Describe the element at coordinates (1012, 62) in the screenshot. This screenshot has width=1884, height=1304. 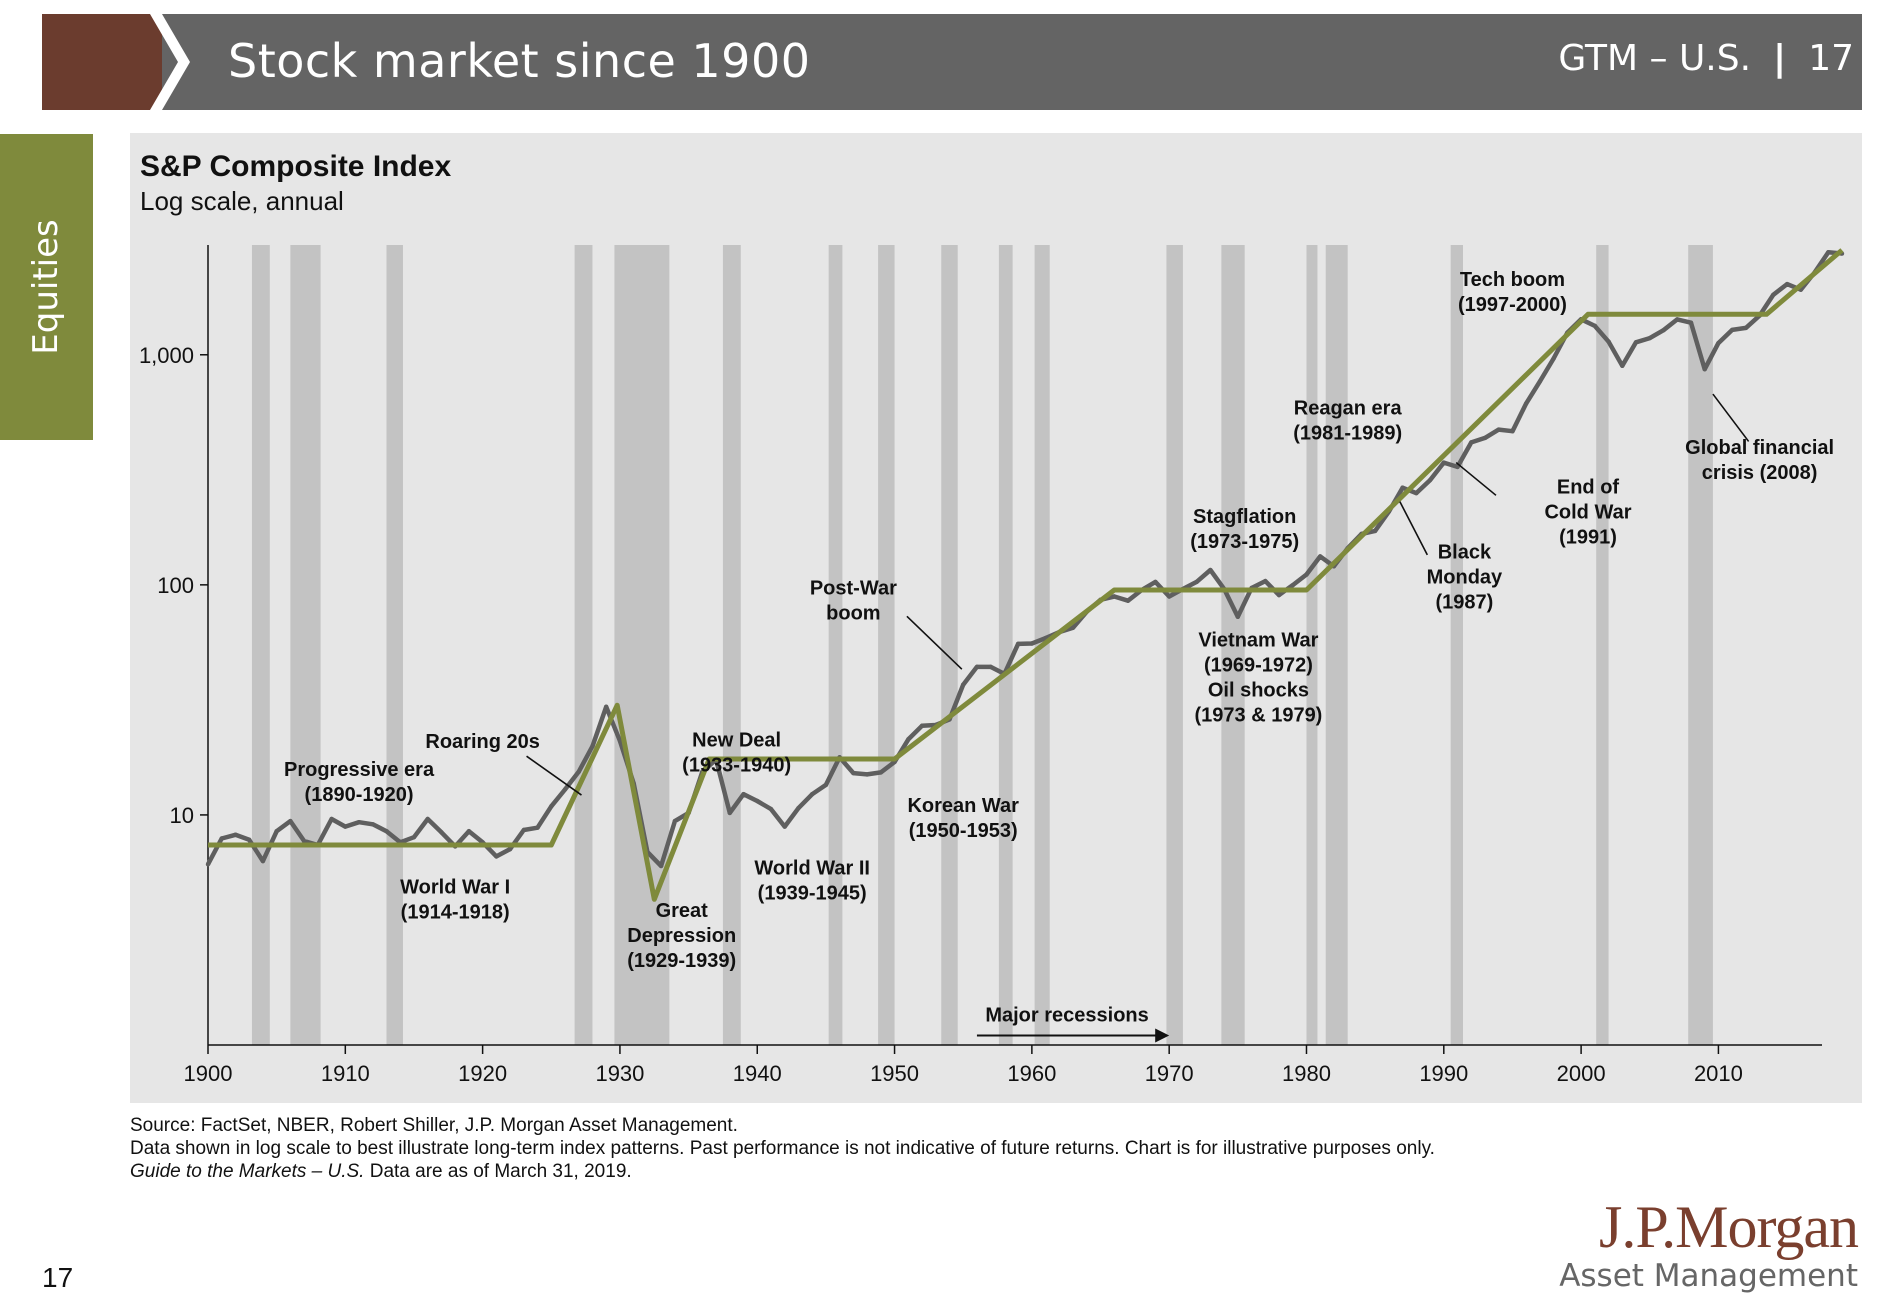
I see `header-bar` at that location.